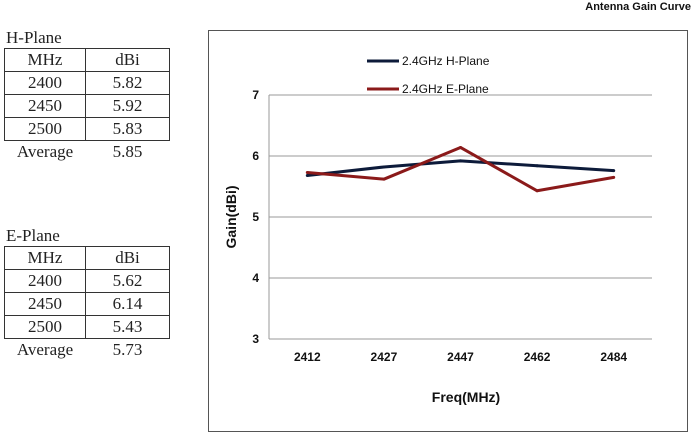  I want to click on x-tick-labels: 2412 2427 2447 2462 2484, so click(460, 357).